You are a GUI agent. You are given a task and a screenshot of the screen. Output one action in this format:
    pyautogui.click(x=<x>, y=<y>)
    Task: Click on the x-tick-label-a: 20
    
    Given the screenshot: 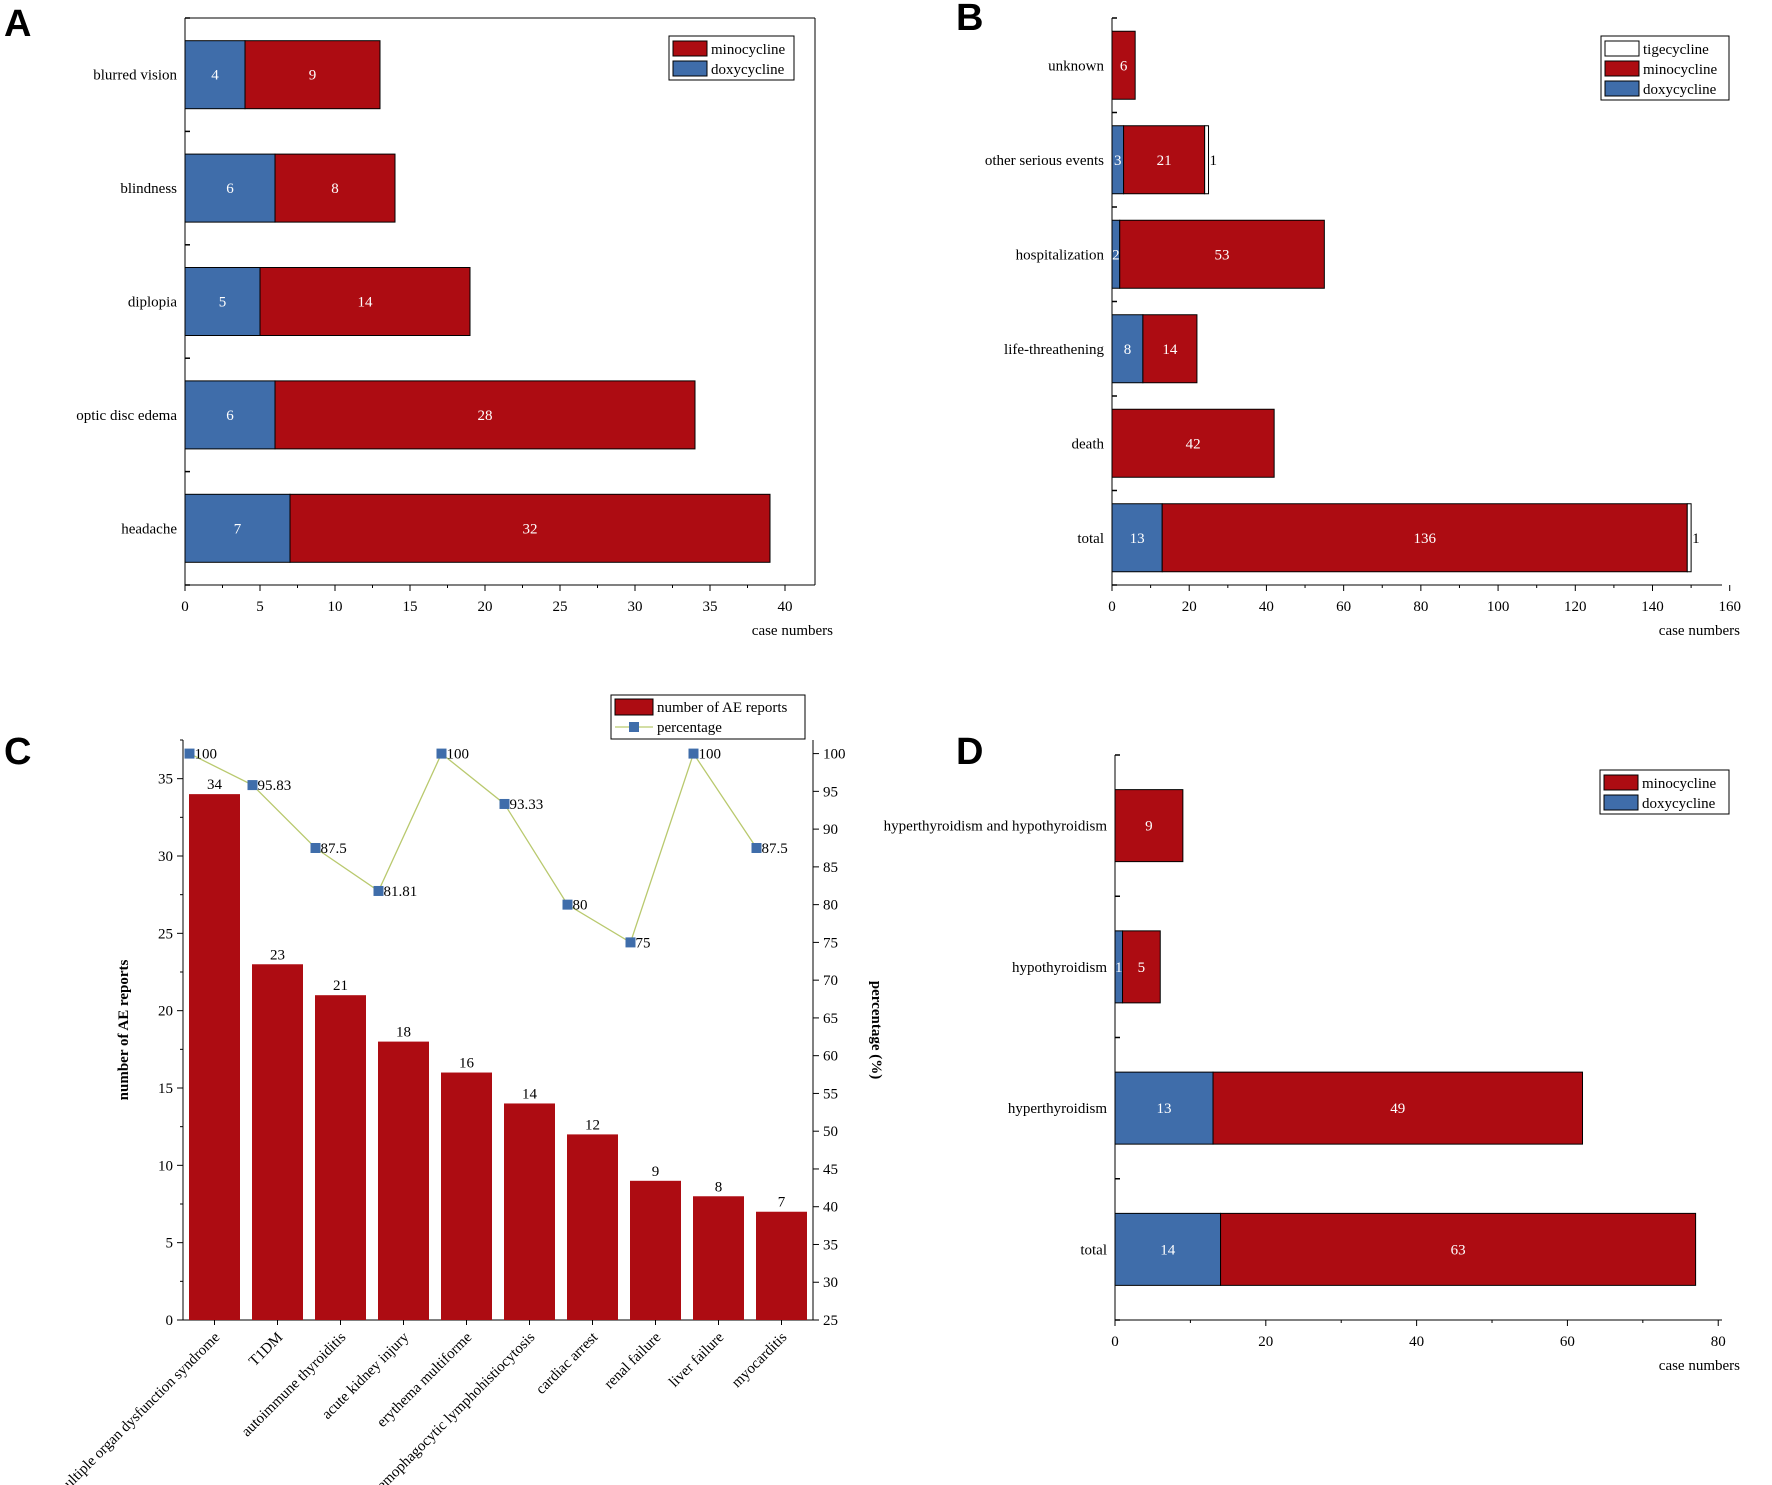 What is the action you would take?
    pyautogui.click(x=485, y=607)
    